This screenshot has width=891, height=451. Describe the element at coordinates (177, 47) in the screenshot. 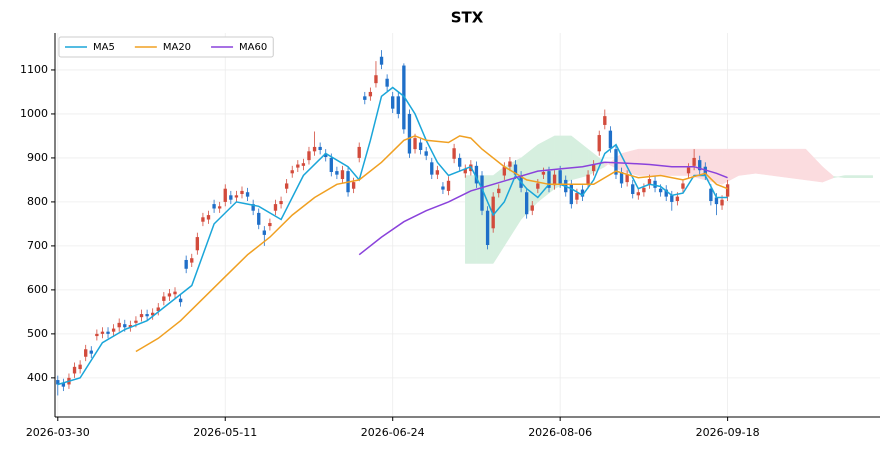

I see `legend-label: MA20` at that location.